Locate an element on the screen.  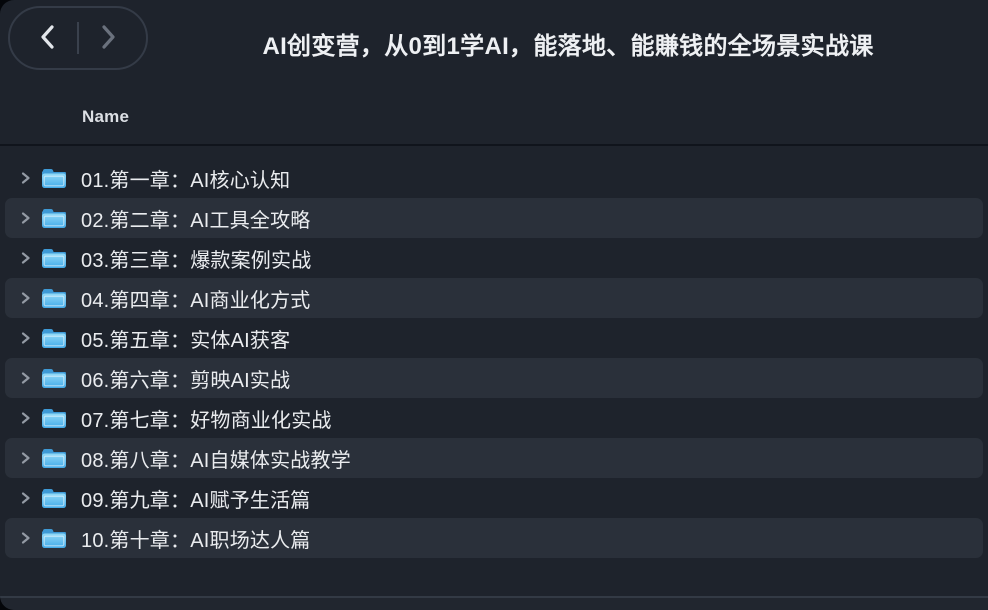
table-row: 05.第五章：实体AI获客 is located at coordinates (494, 338).